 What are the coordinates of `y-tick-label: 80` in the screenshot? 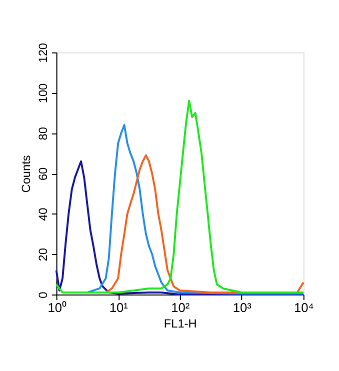 It's located at (43, 133).